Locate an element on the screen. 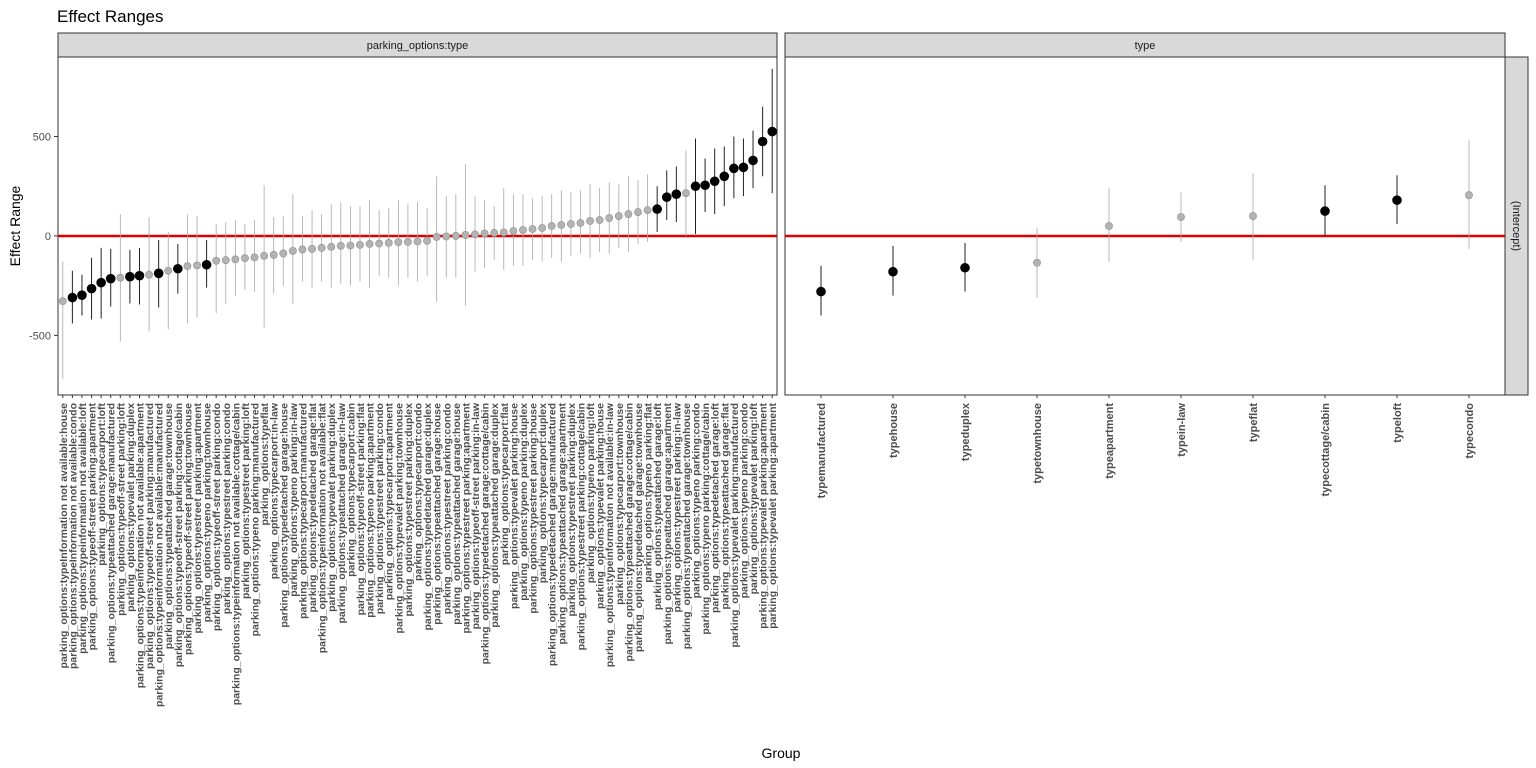 This screenshot has width=1536, height=768. row-strip-label: (Intercept) is located at coordinates (1516, 226).